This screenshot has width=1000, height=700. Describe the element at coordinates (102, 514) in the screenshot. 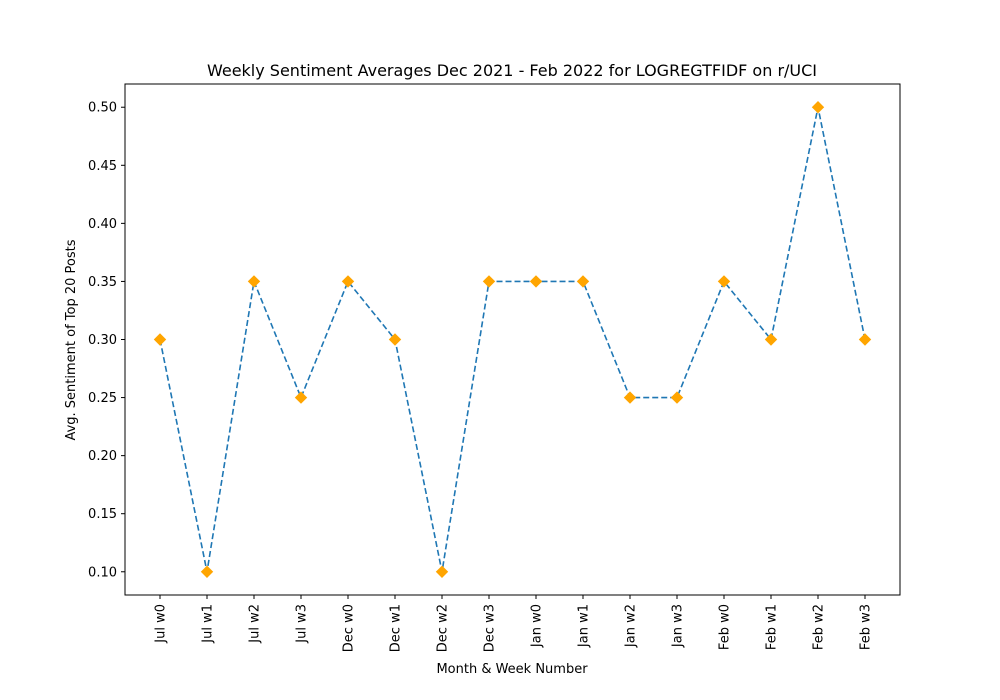

I see `y-tick-label: 0.15` at that location.